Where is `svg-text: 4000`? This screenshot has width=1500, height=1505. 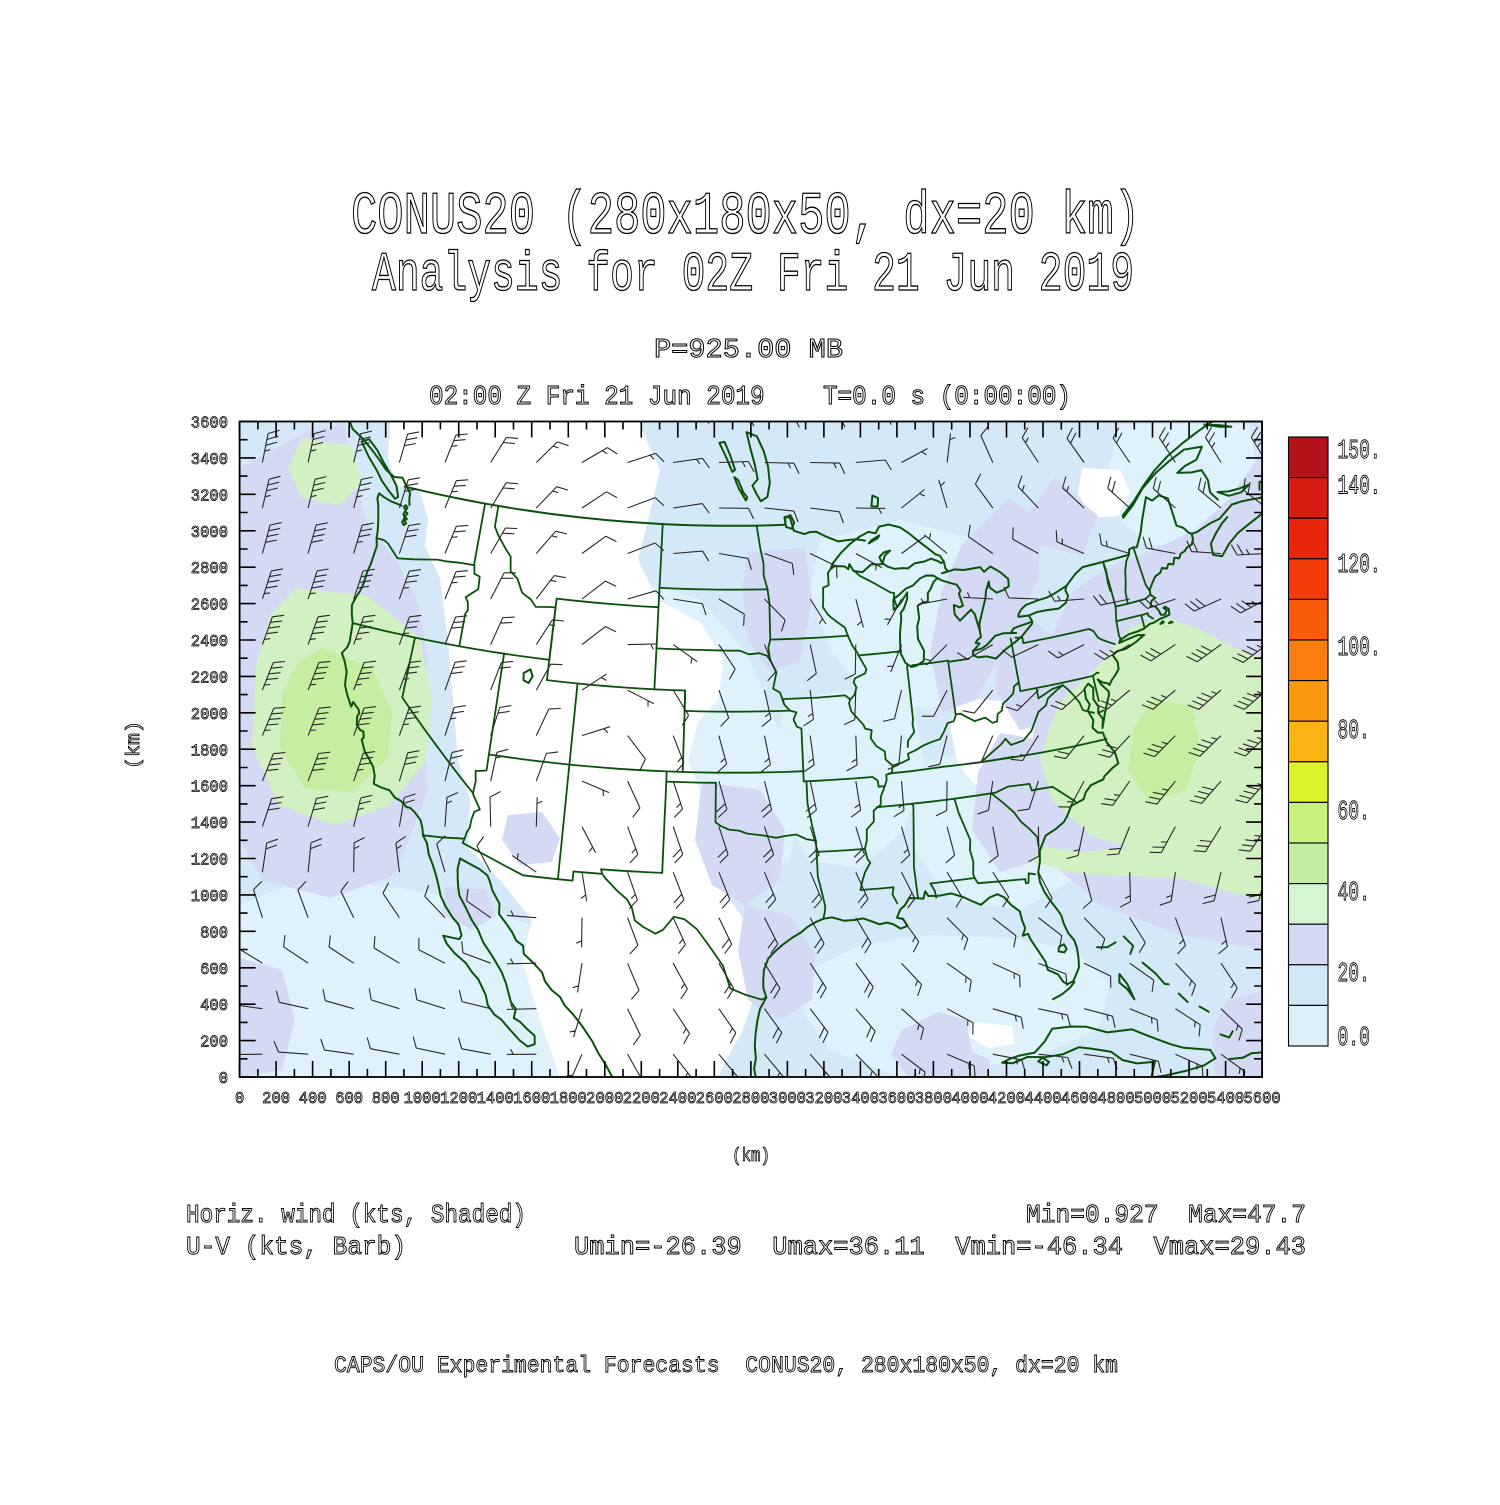 svg-text: 4000 is located at coordinates (969, 1099).